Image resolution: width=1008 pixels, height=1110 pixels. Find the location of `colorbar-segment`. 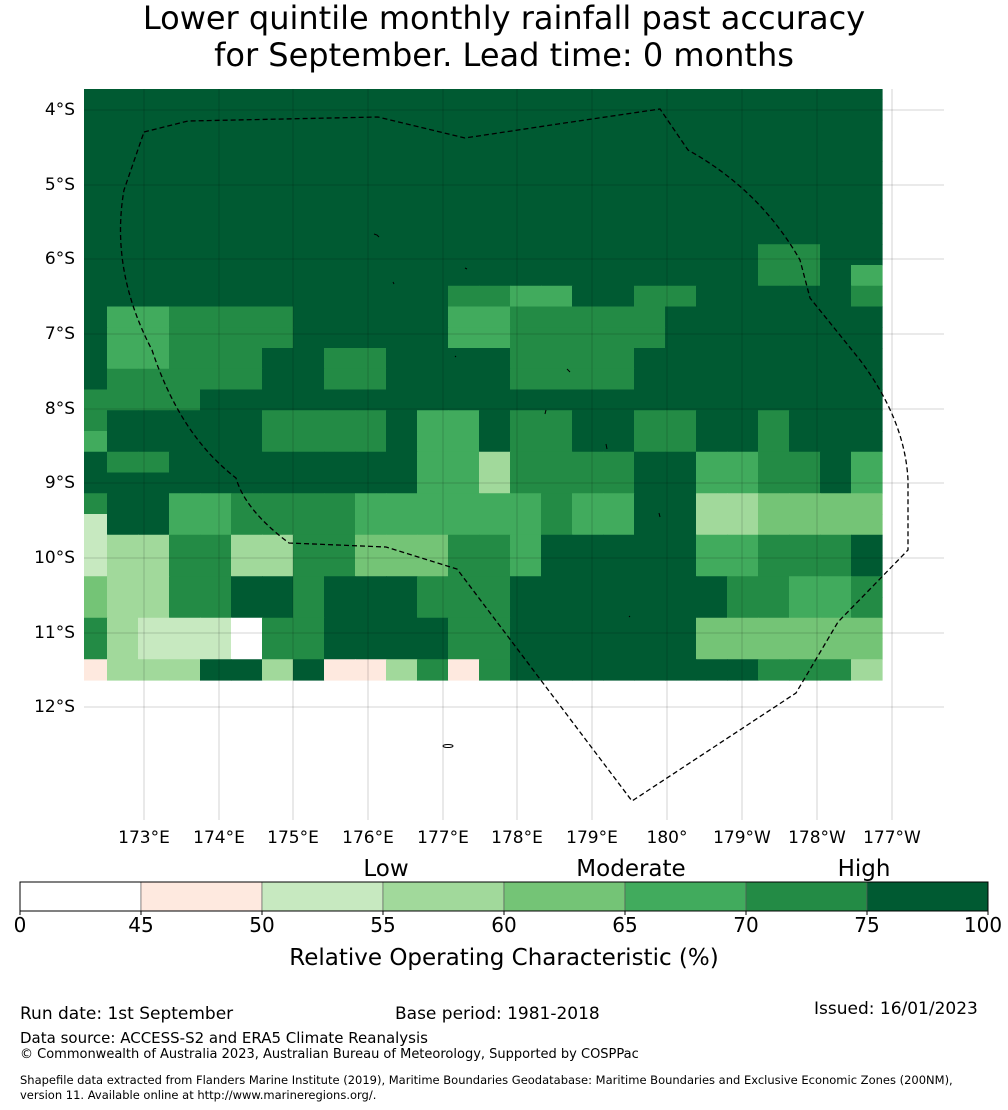

colorbar-segment is located at coordinates (685, 896).